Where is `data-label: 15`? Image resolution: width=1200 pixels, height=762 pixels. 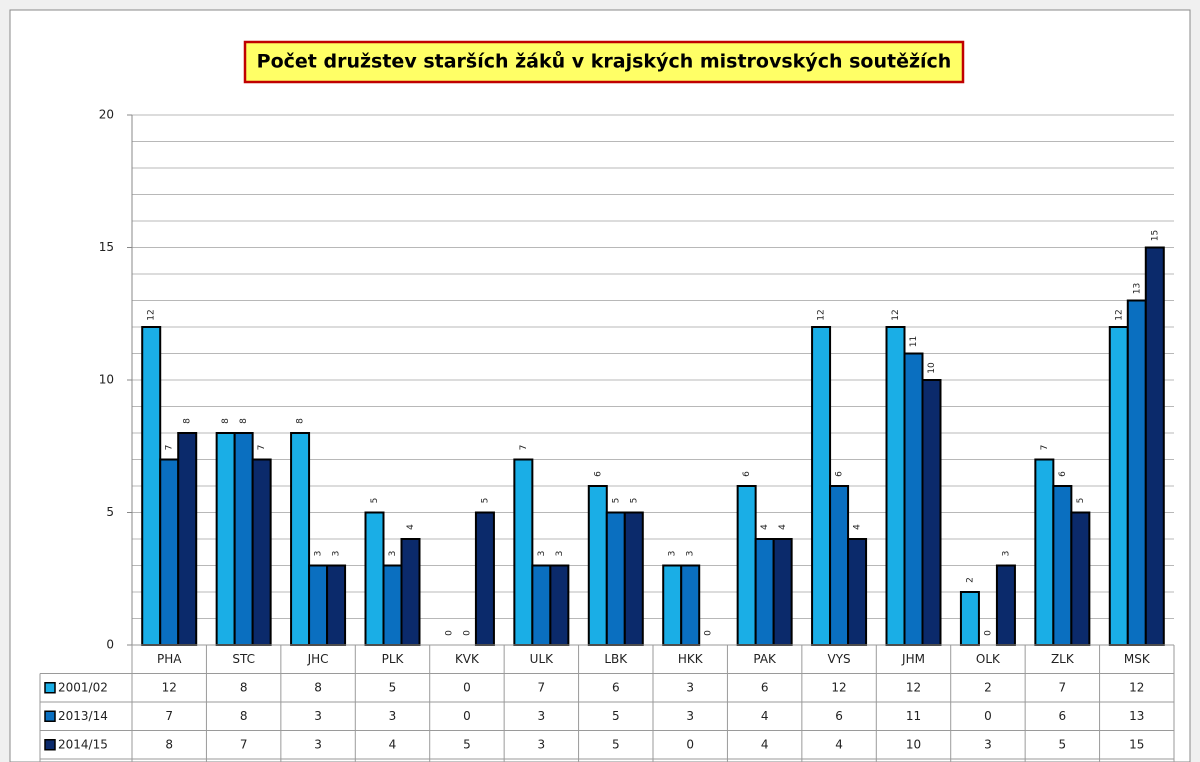 data-label: 15 is located at coordinates (1155, 235).